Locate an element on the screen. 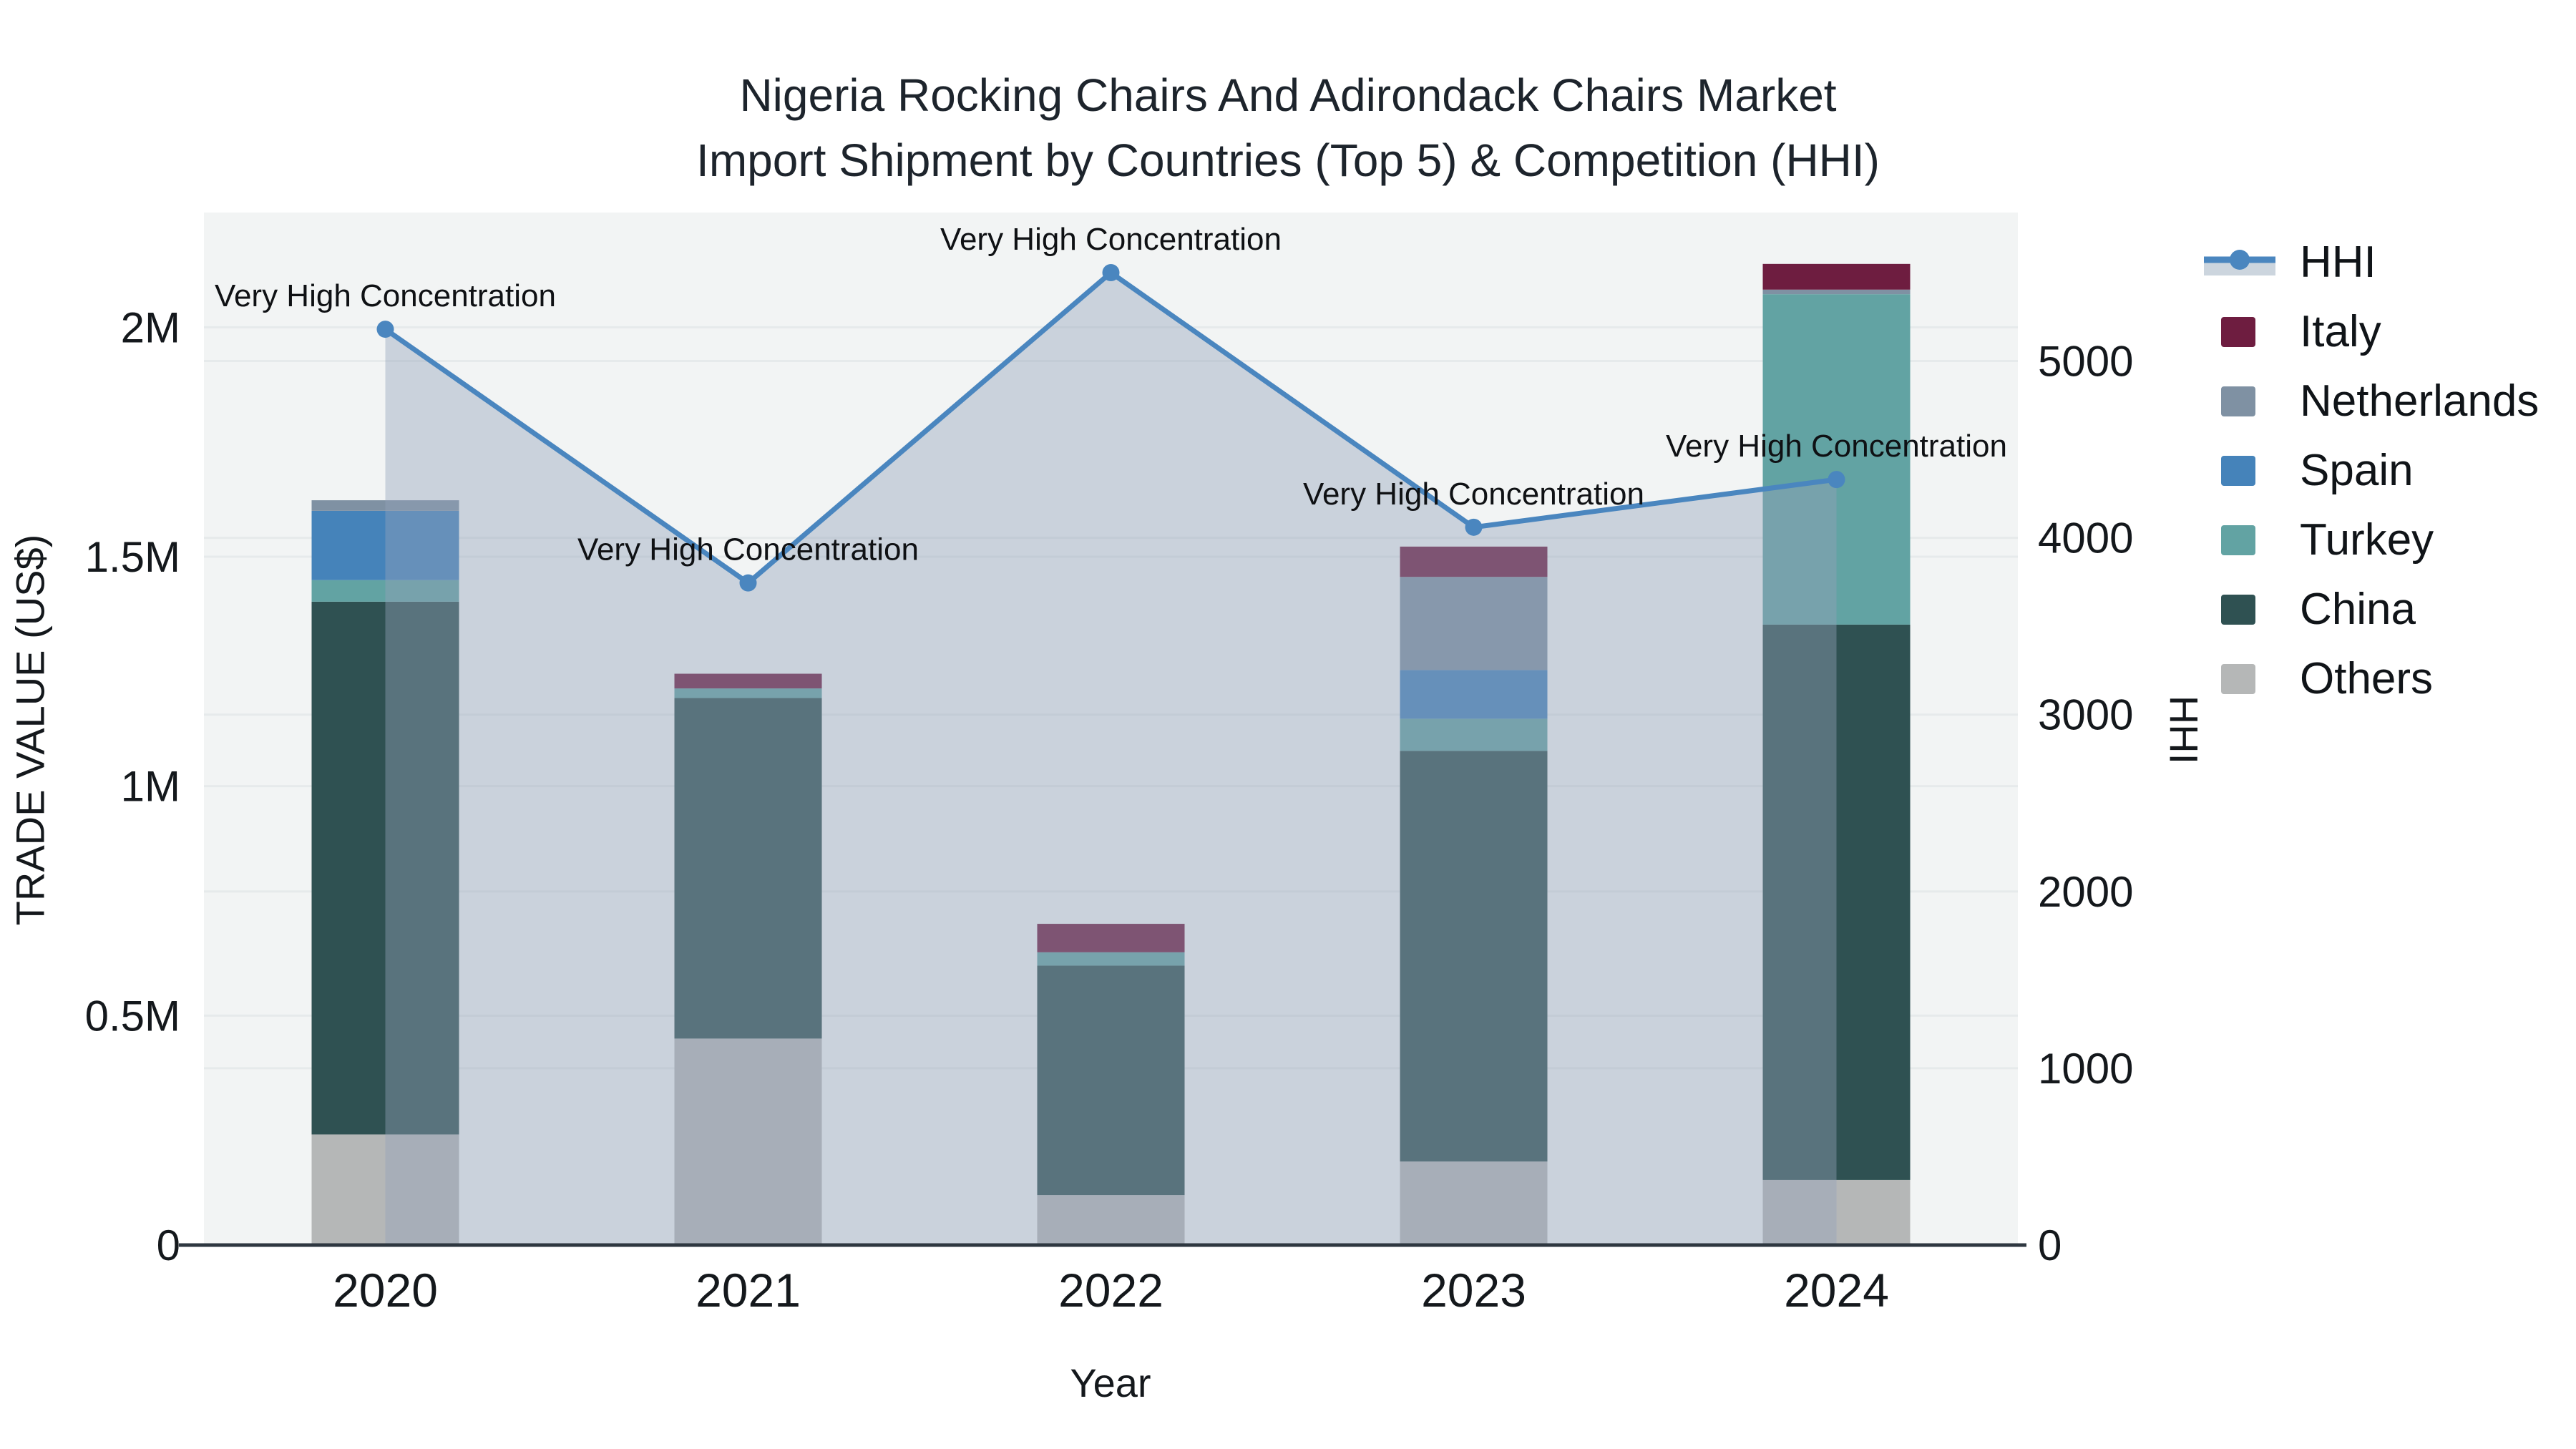  annotation-2021: Very High Concentration is located at coordinates (748, 549).